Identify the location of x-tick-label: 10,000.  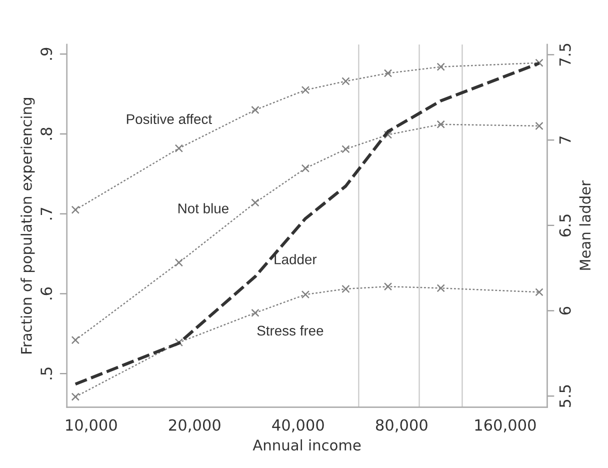
(91, 425).